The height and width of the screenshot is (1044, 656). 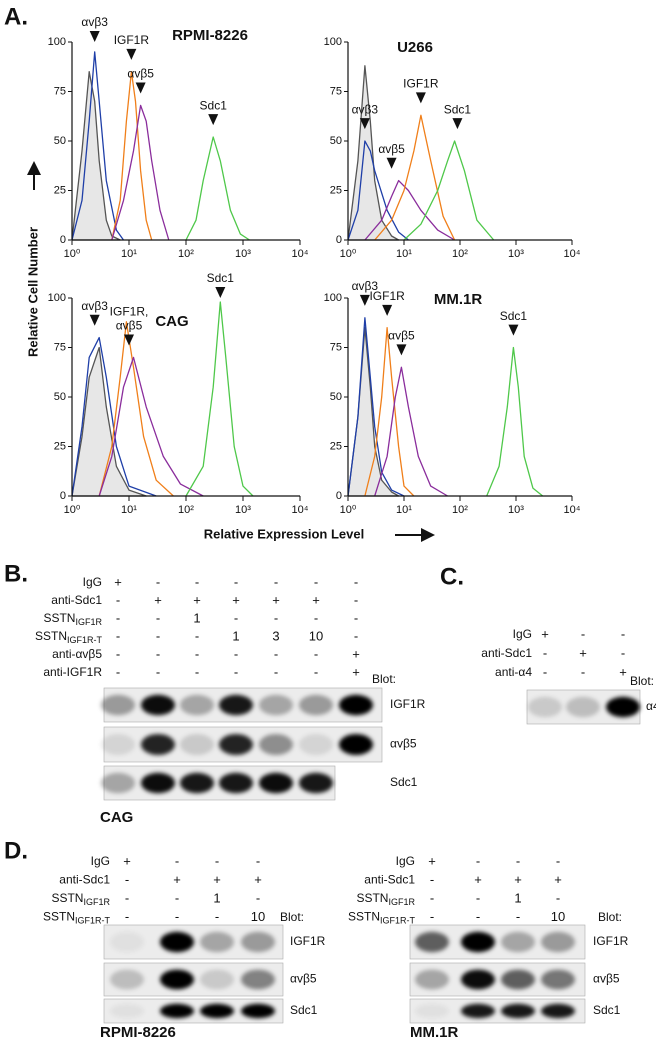 I want to click on row-label-text: IgG, so click(x=522, y=634).